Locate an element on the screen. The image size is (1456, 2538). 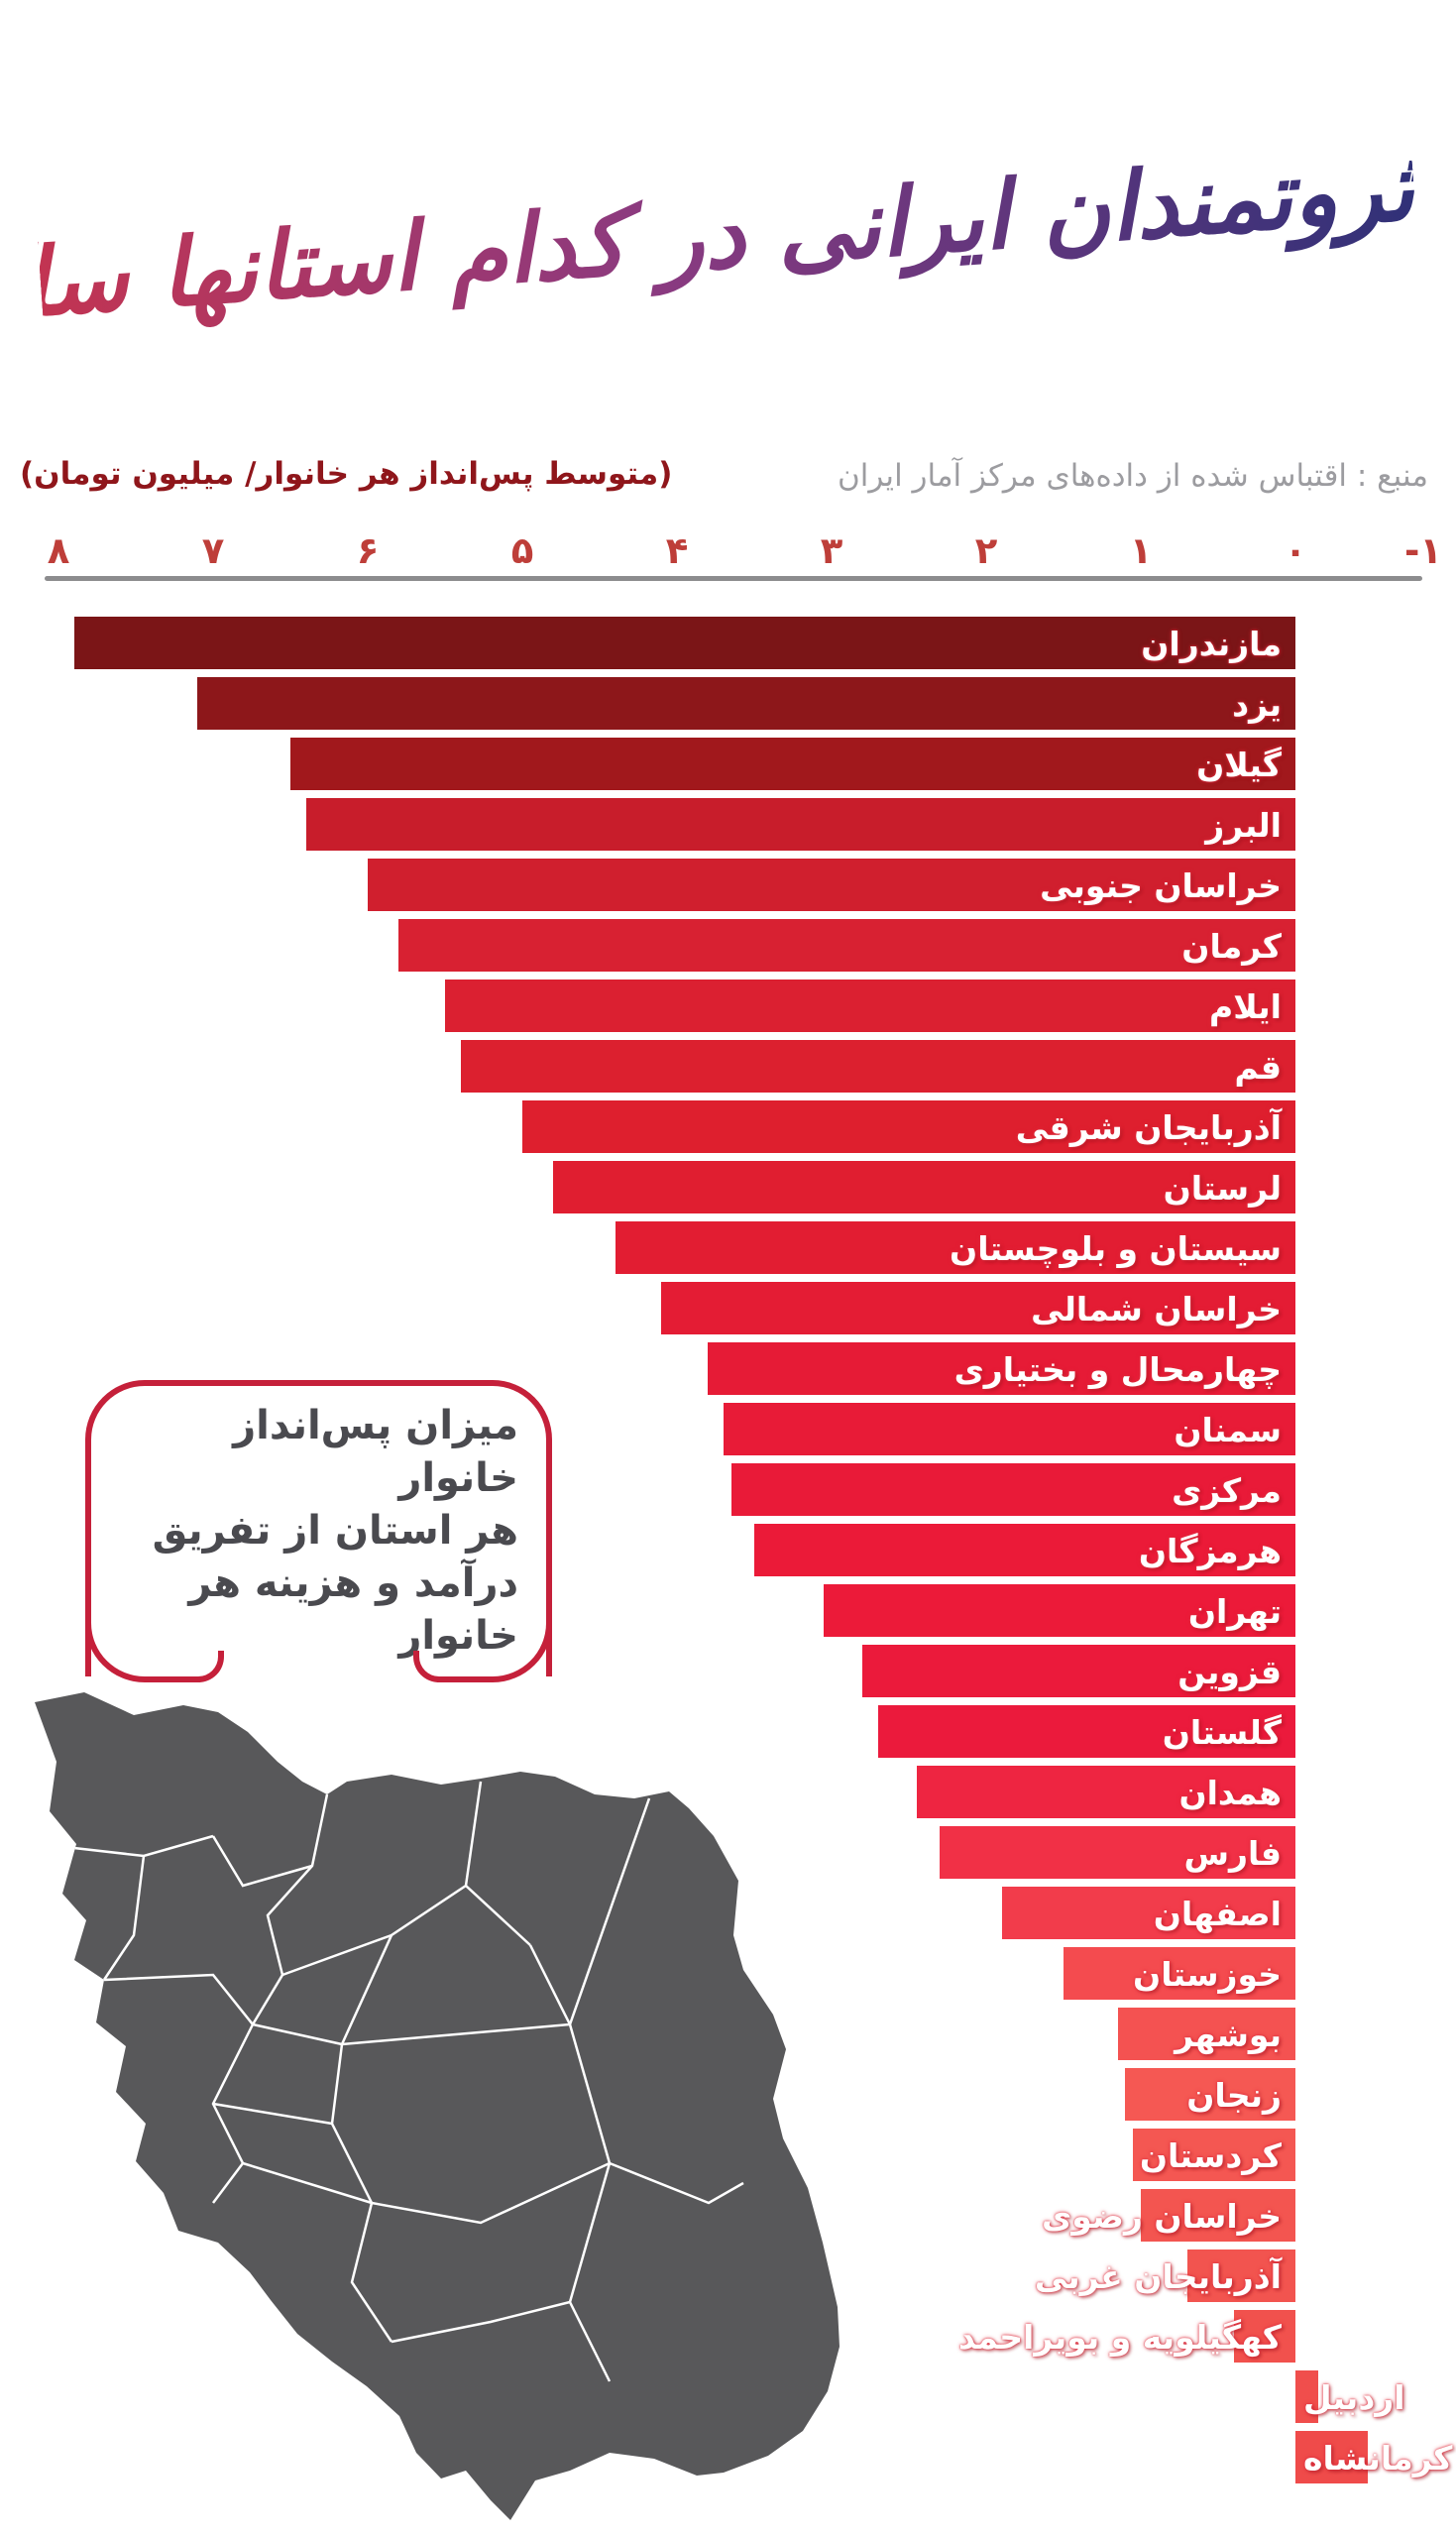
bar-label: ایلام is located at coordinates (1245, 1006).